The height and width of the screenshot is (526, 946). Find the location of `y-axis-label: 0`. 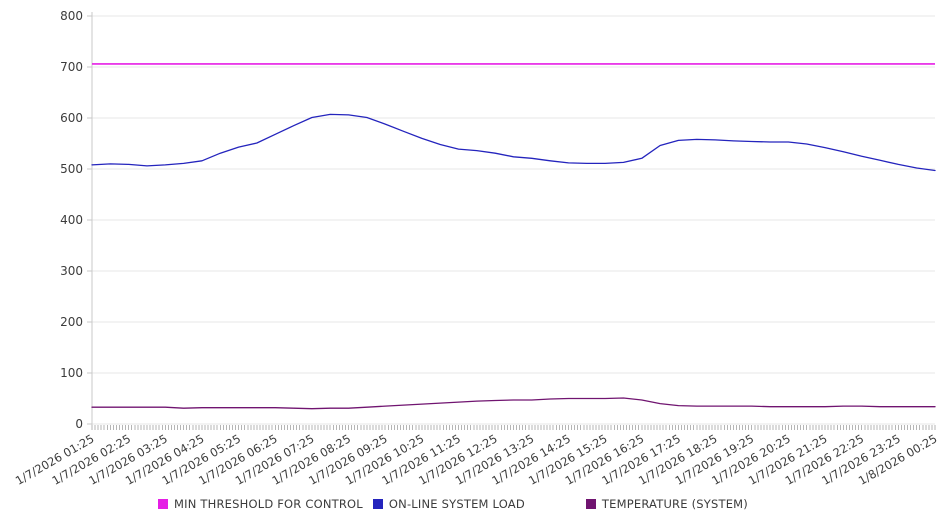

y-axis-label: 0 is located at coordinates (79, 424).